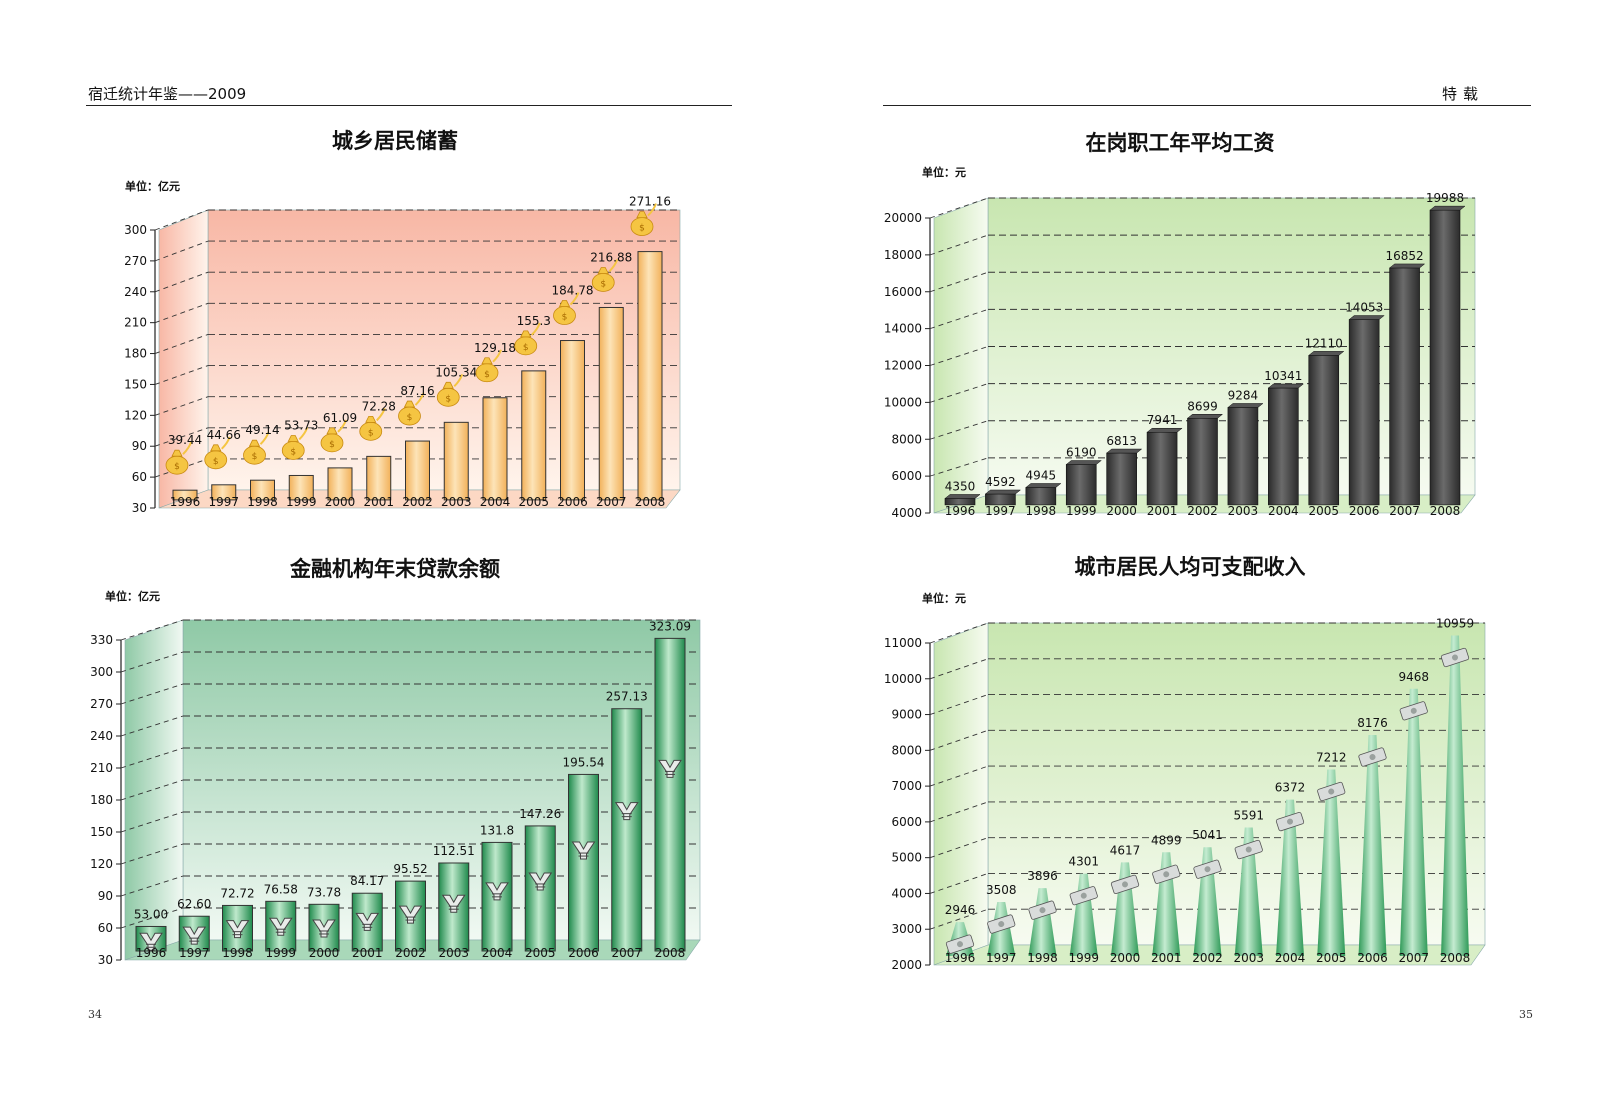 The image size is (1609, 1099). I want to click on data-label: 4592, so click(1000, 482).